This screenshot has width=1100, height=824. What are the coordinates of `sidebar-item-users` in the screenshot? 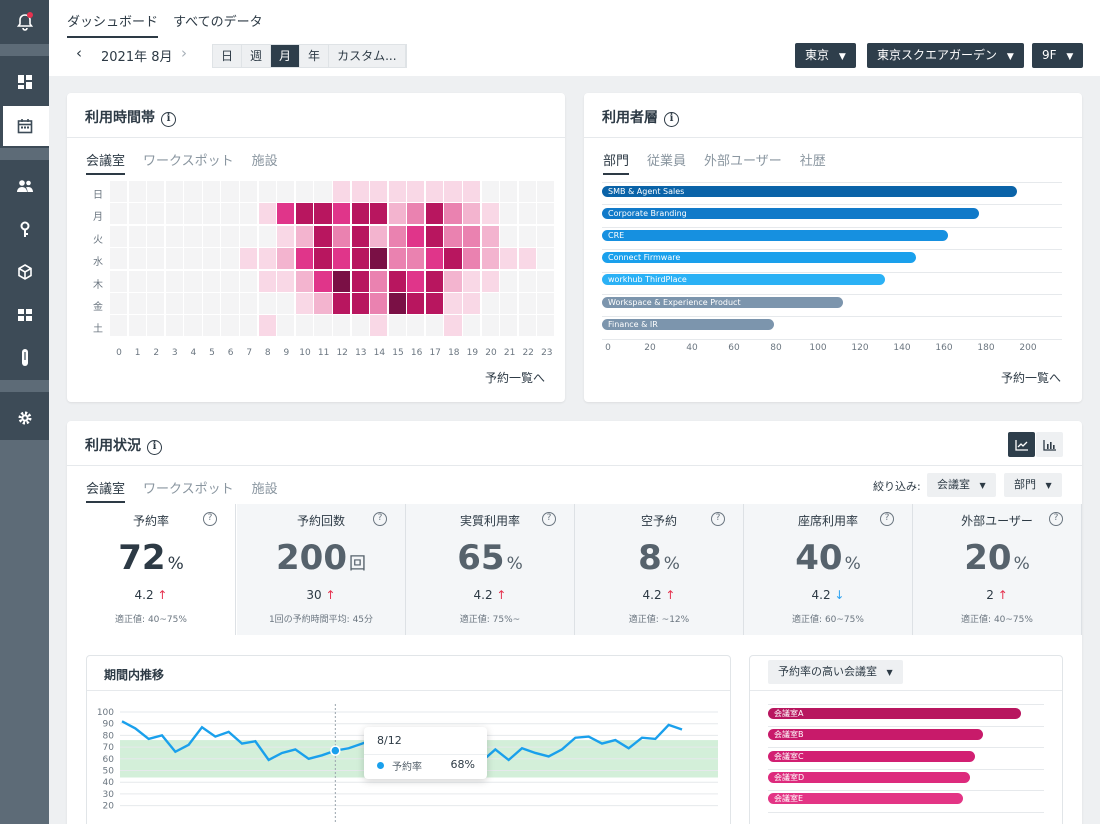 It's located at (24, 186).